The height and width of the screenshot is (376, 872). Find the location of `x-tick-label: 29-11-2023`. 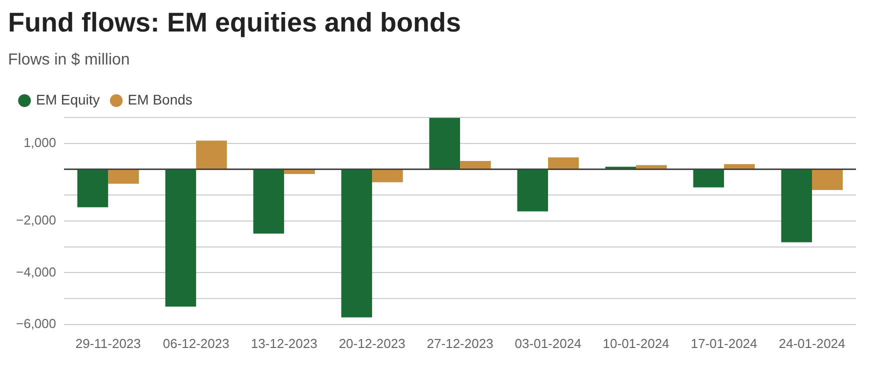

x-tick-label: 29-11-2023 is located at coordinates (108, 343).